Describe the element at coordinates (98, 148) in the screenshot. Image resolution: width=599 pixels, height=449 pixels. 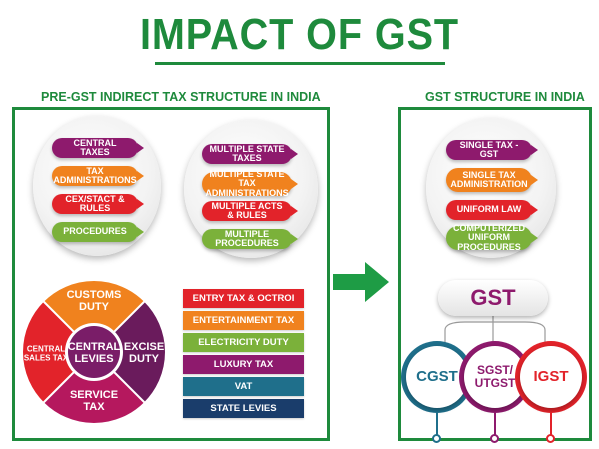
I see `central-tax-item: CENTRAL TAXES` at that location.